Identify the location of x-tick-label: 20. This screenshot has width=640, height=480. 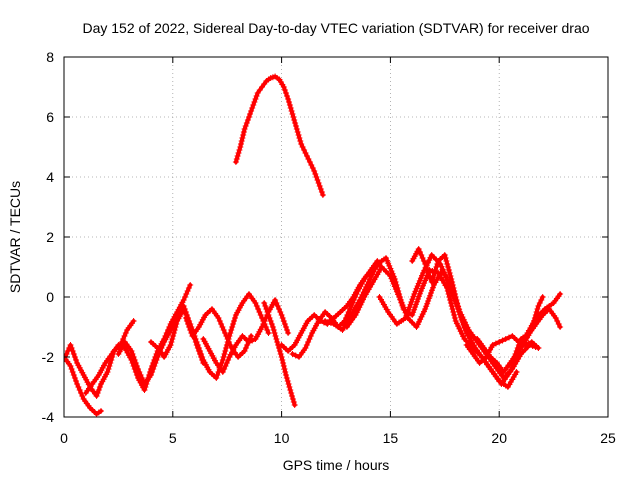
(499, 438).